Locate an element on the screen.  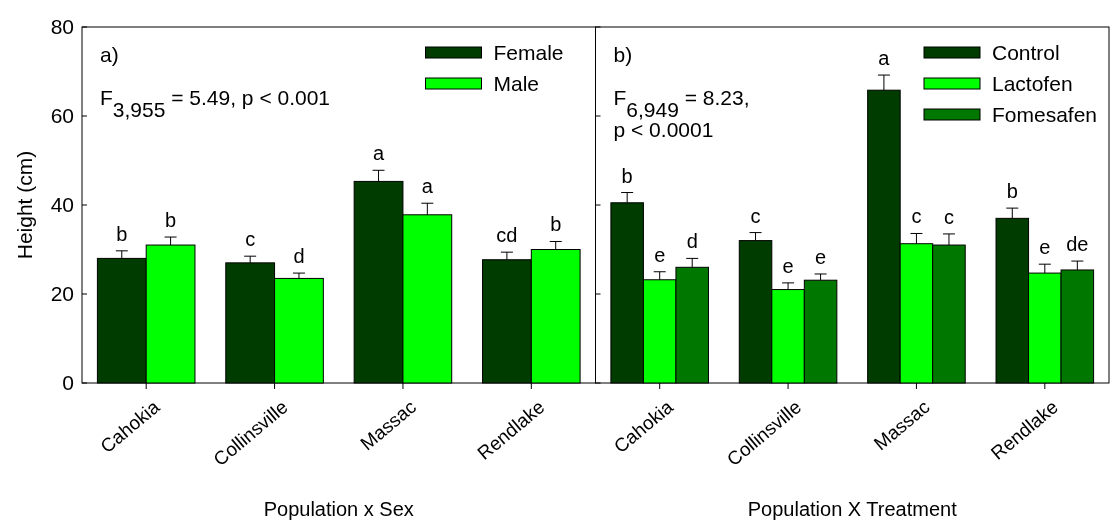
legend-label: Male is located at coordinates (516, 84).